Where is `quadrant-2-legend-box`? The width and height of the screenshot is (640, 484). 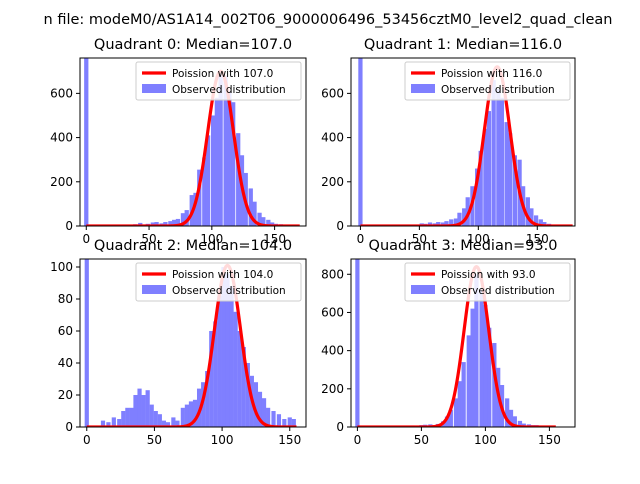
quadrant-2-legend-box is located at coordinates (218, 282).